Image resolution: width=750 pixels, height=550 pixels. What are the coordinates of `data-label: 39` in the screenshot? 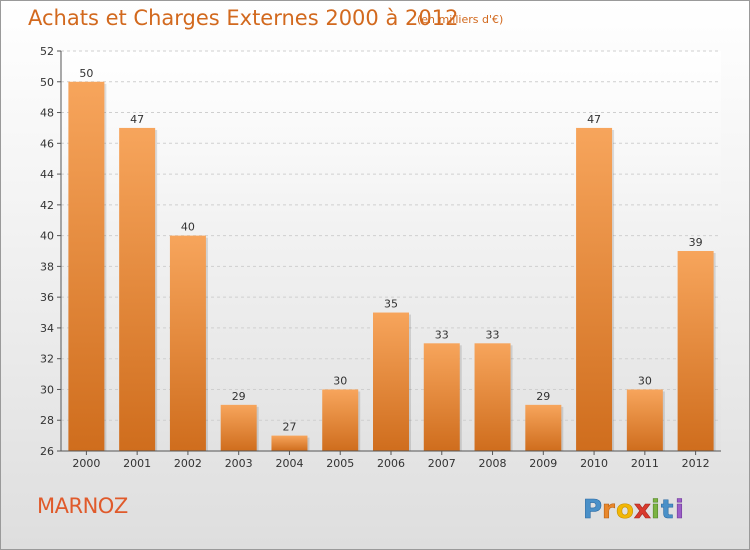 It's located at (696, 242).